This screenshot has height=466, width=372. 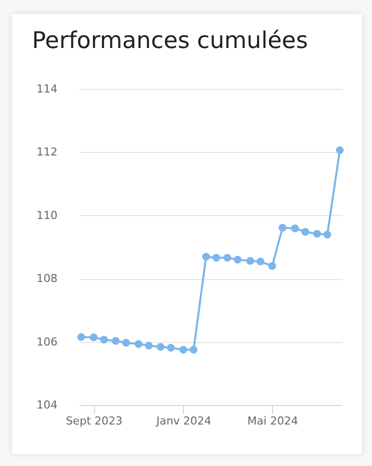 What do you see at coordinates (47, 89) in the screenshot?
I see `y-tick-label: 114` at bounding box center [47, 89].